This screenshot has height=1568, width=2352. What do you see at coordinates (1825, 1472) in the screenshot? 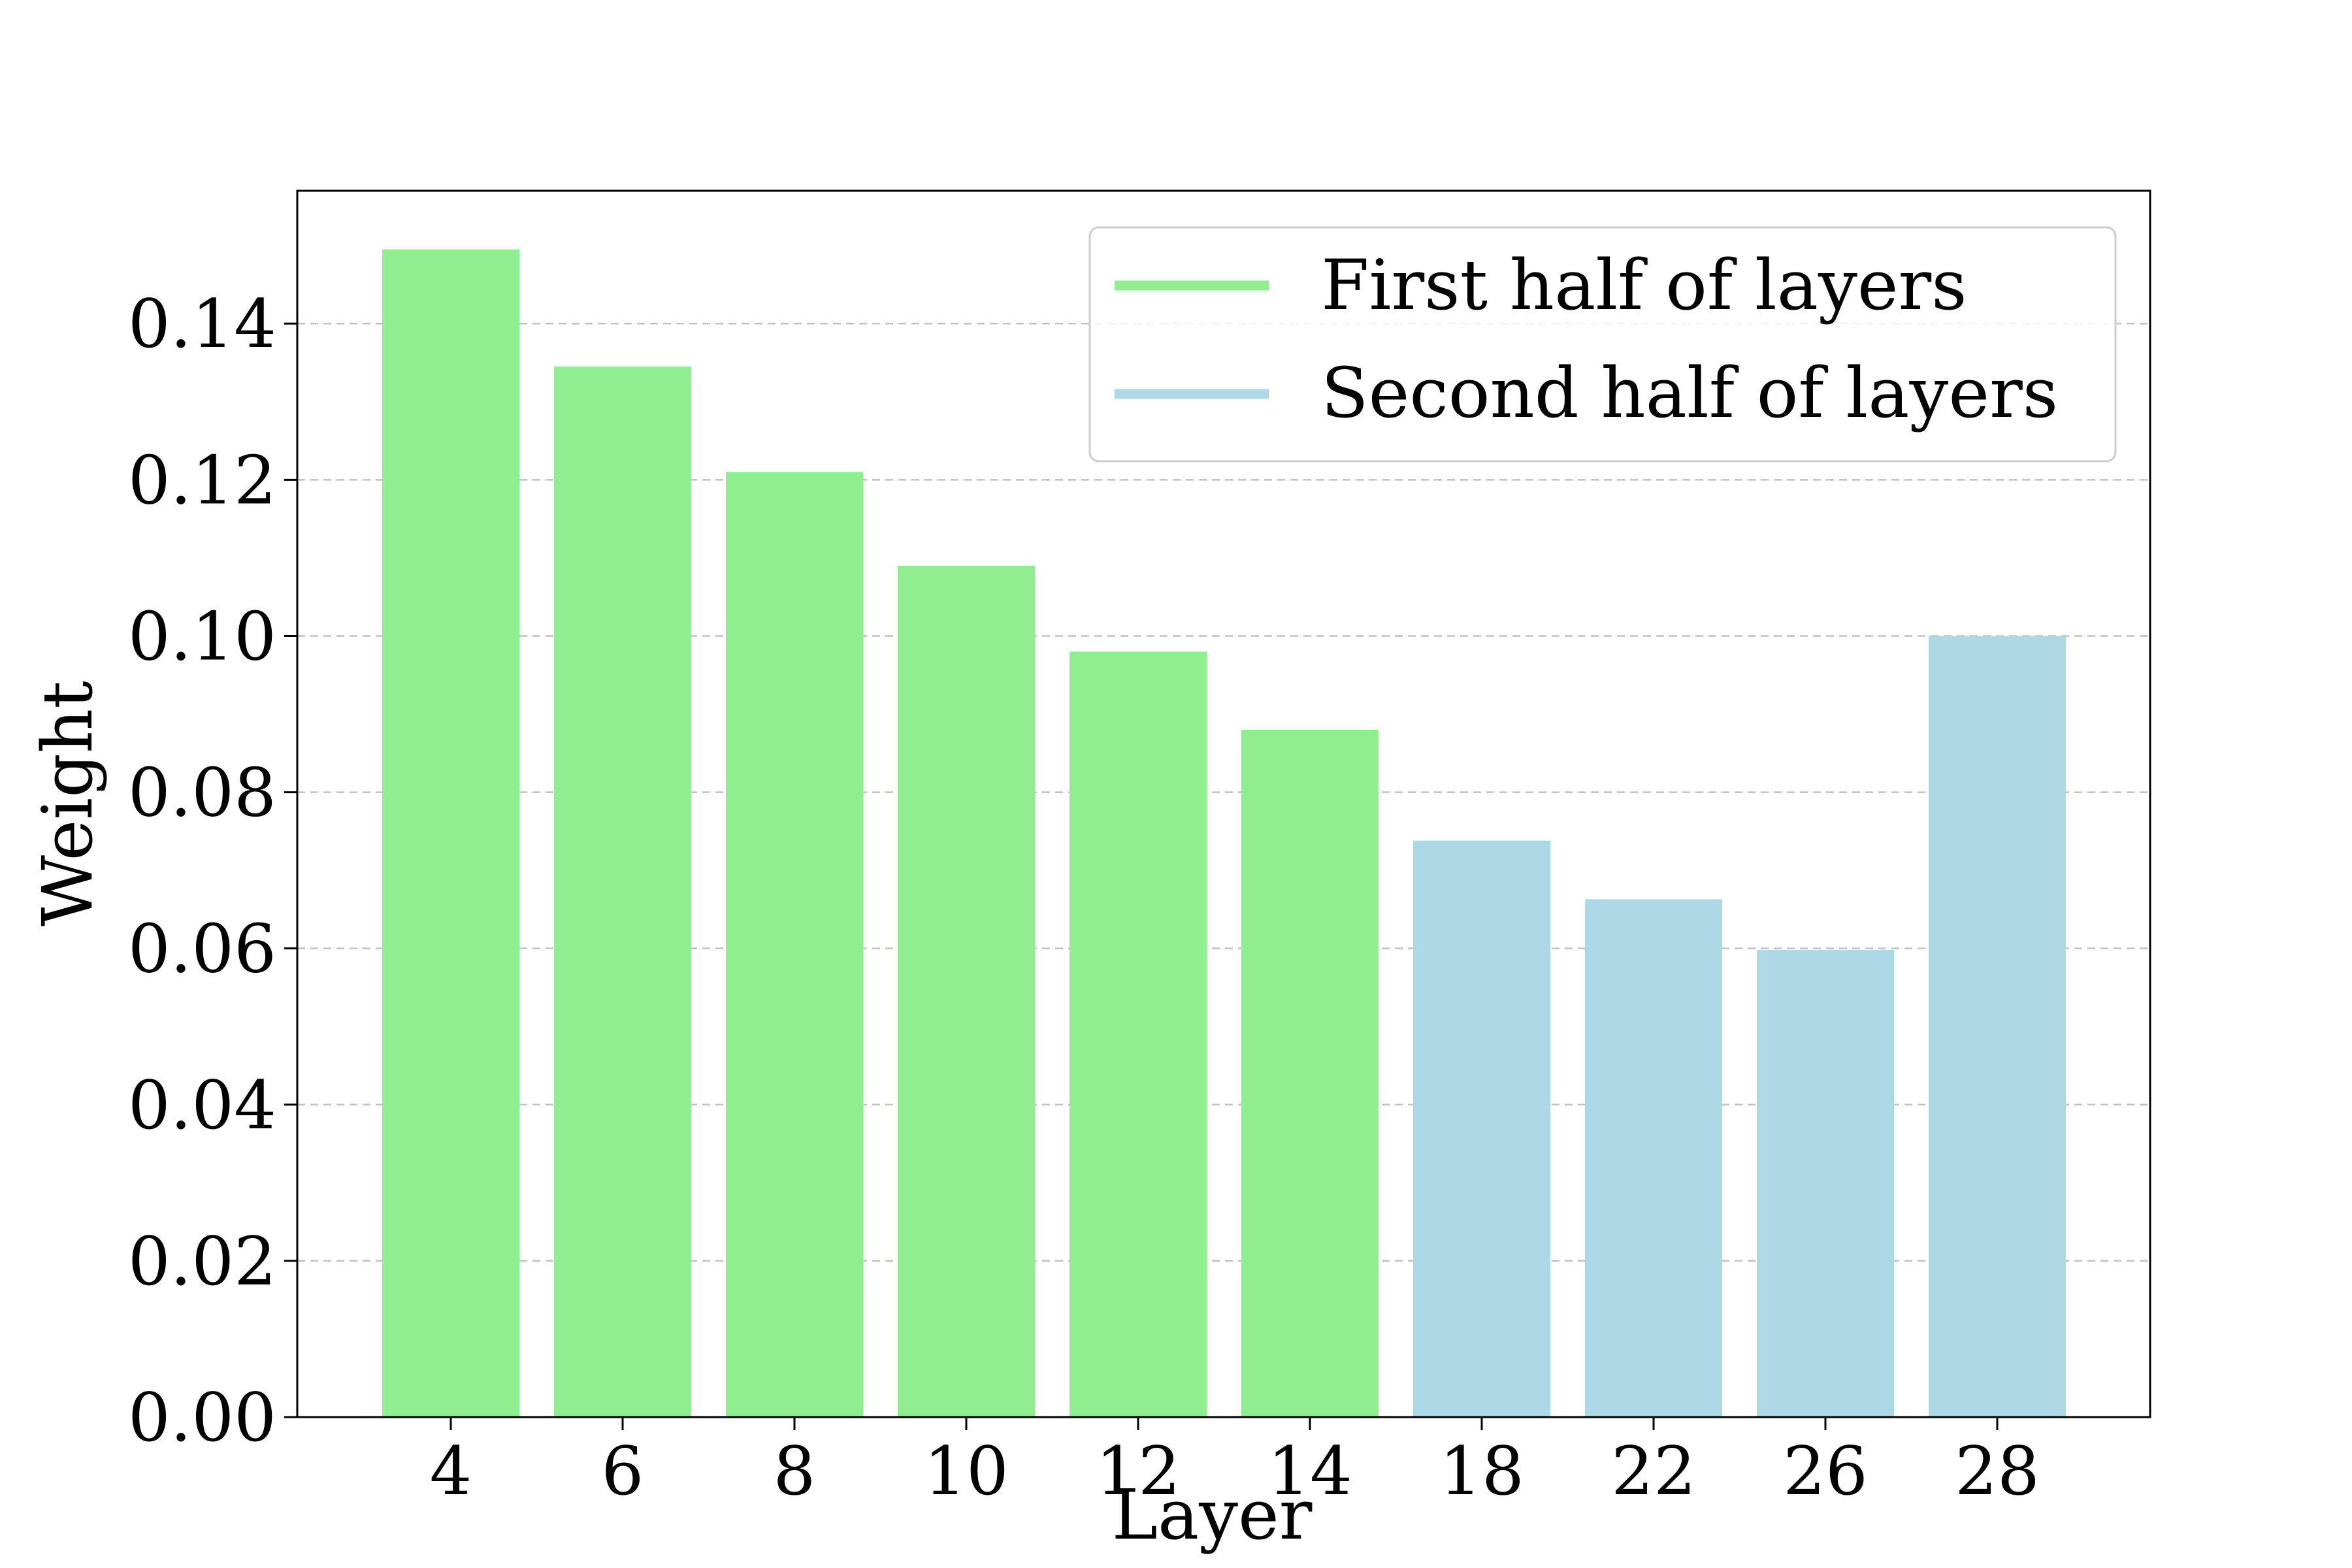
I see `x-tick-label: 26` at bounding box center [1825, 1472].